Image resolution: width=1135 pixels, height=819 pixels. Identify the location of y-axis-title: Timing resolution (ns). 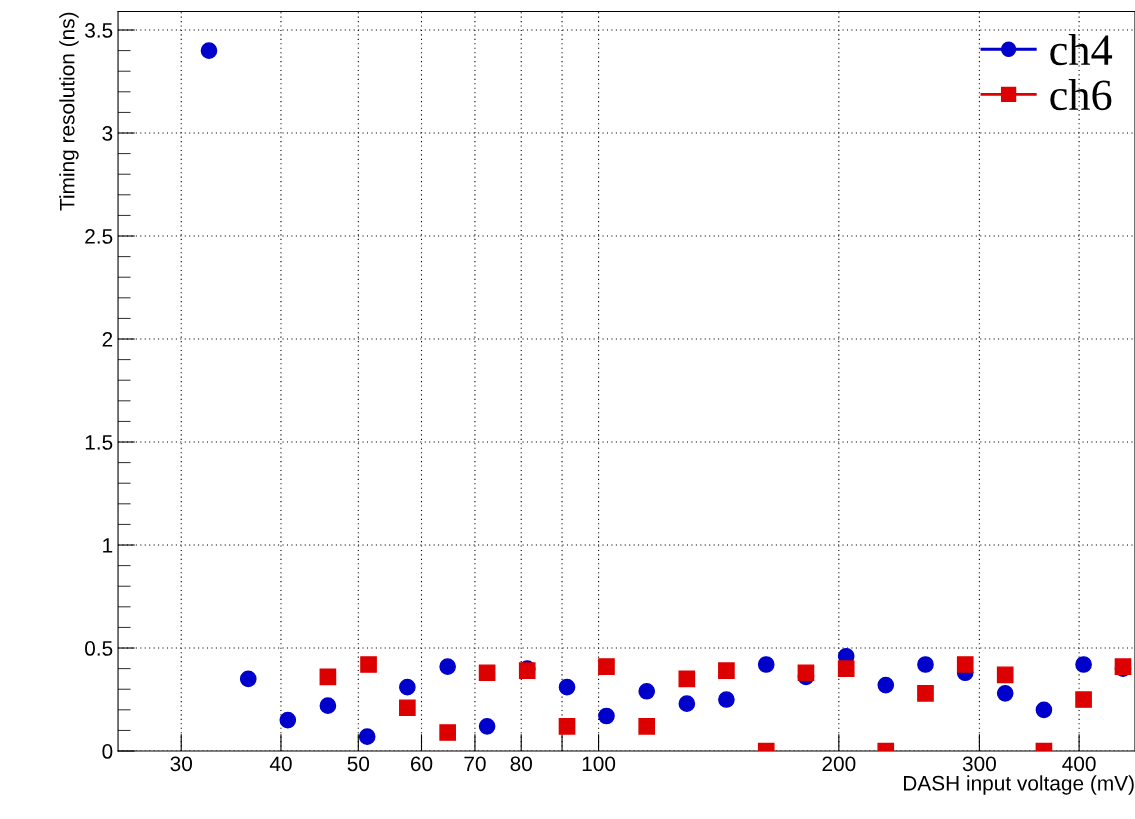
(69, 111).